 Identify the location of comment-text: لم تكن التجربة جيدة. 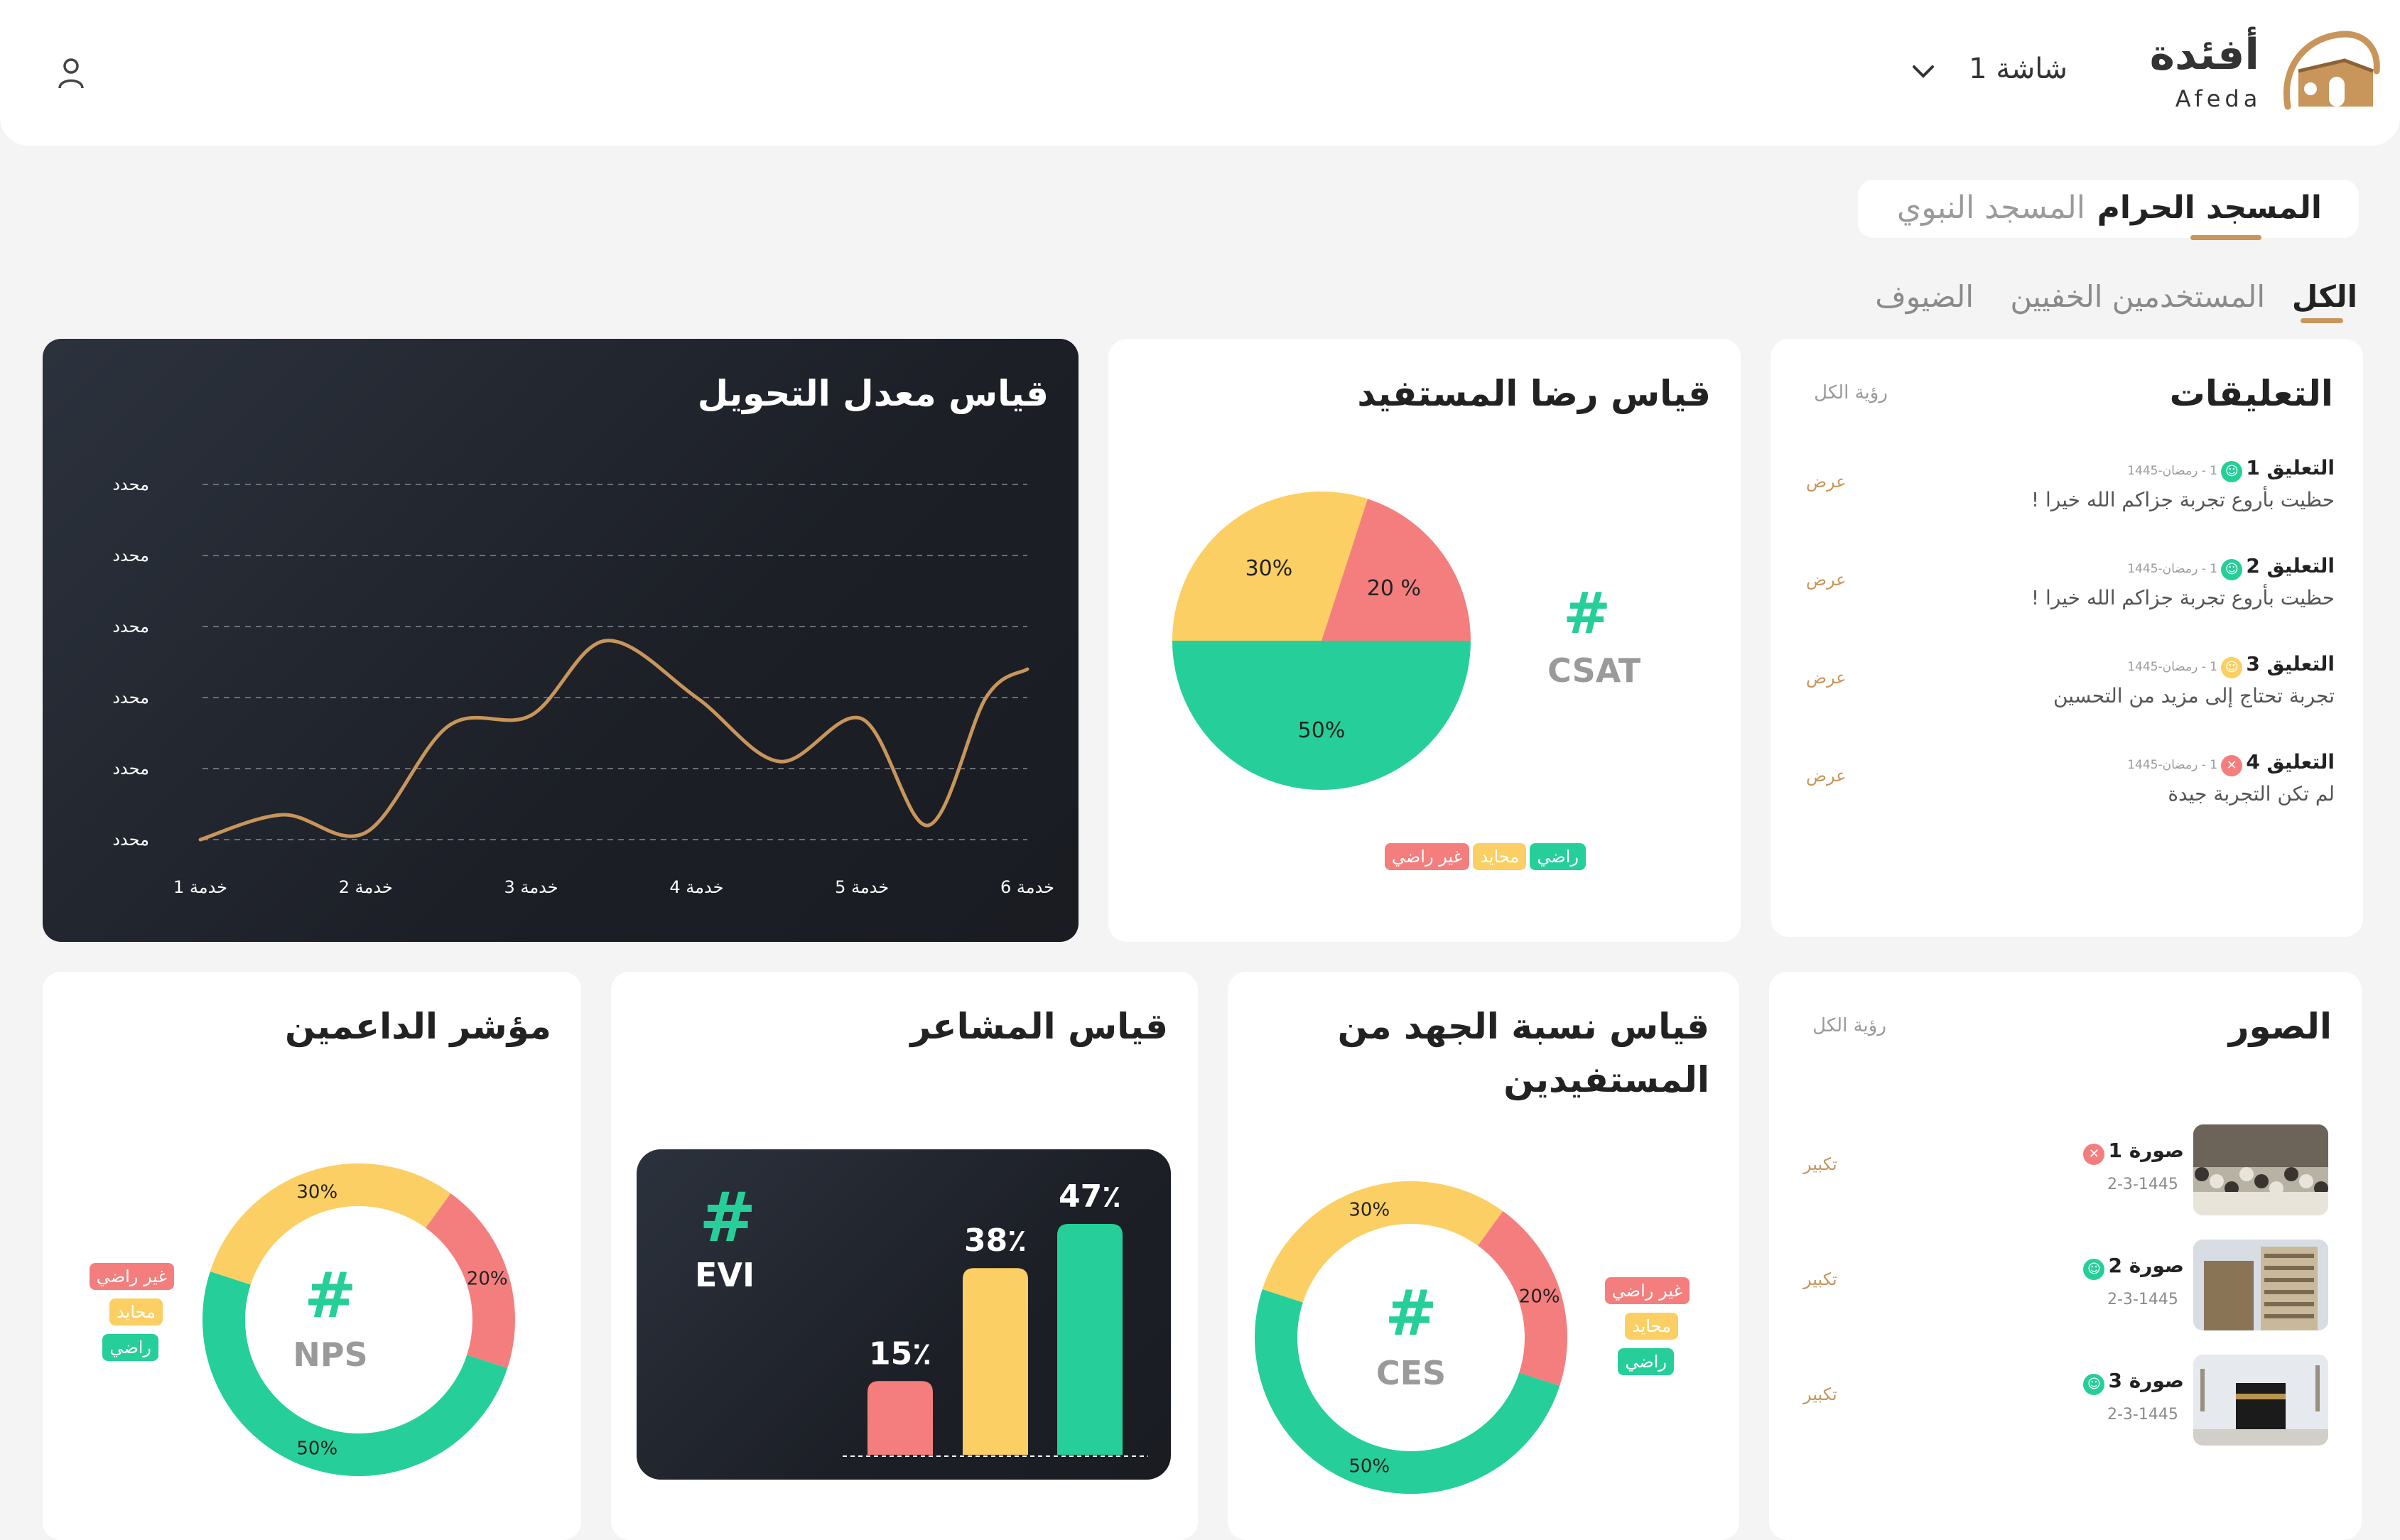
(2251, 793).